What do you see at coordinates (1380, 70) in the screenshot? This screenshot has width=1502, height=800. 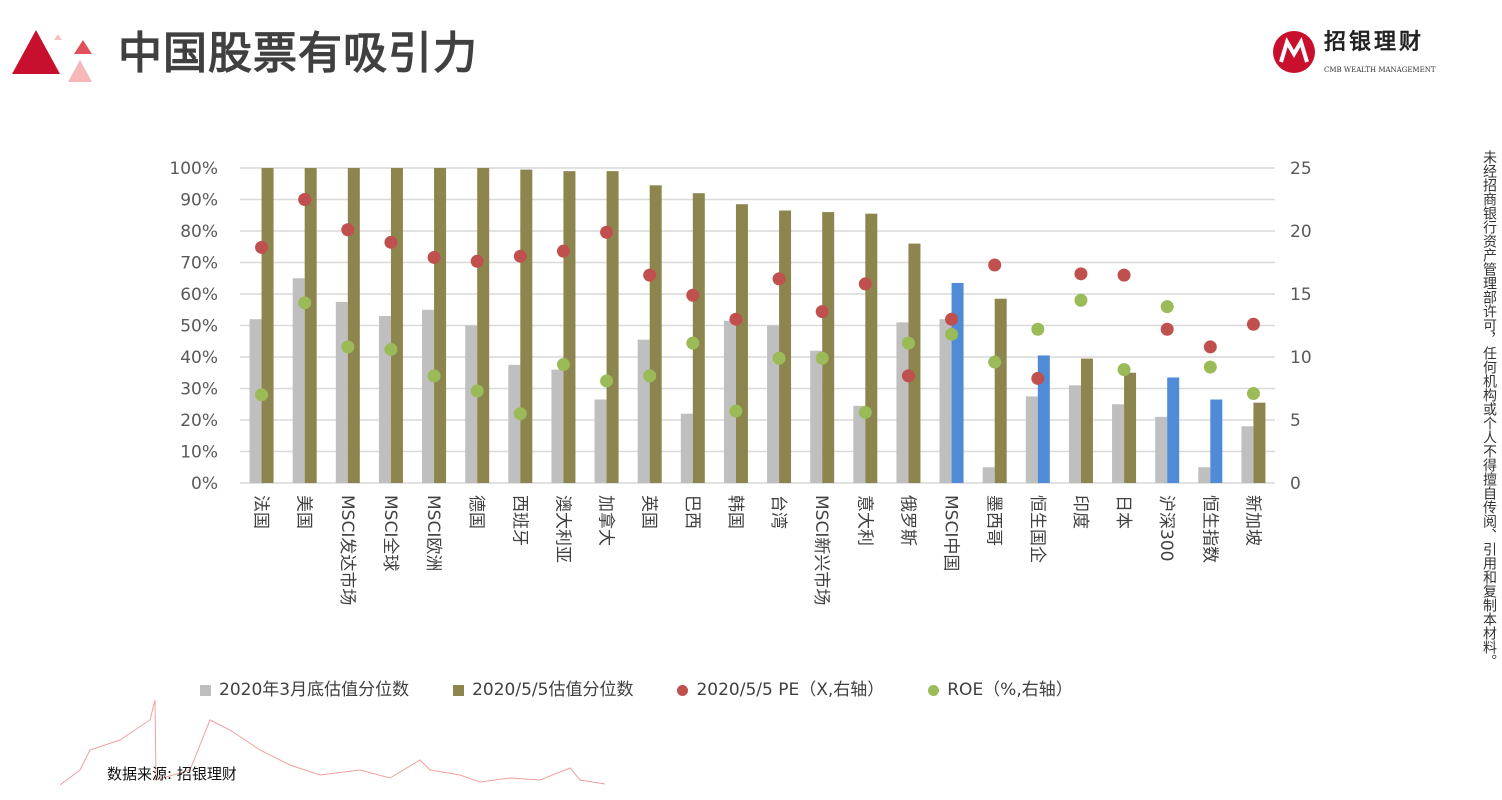 I see `brand-subtitle: CMB WEALTH MANAGEMENT` at bounding box center [1380, 70].